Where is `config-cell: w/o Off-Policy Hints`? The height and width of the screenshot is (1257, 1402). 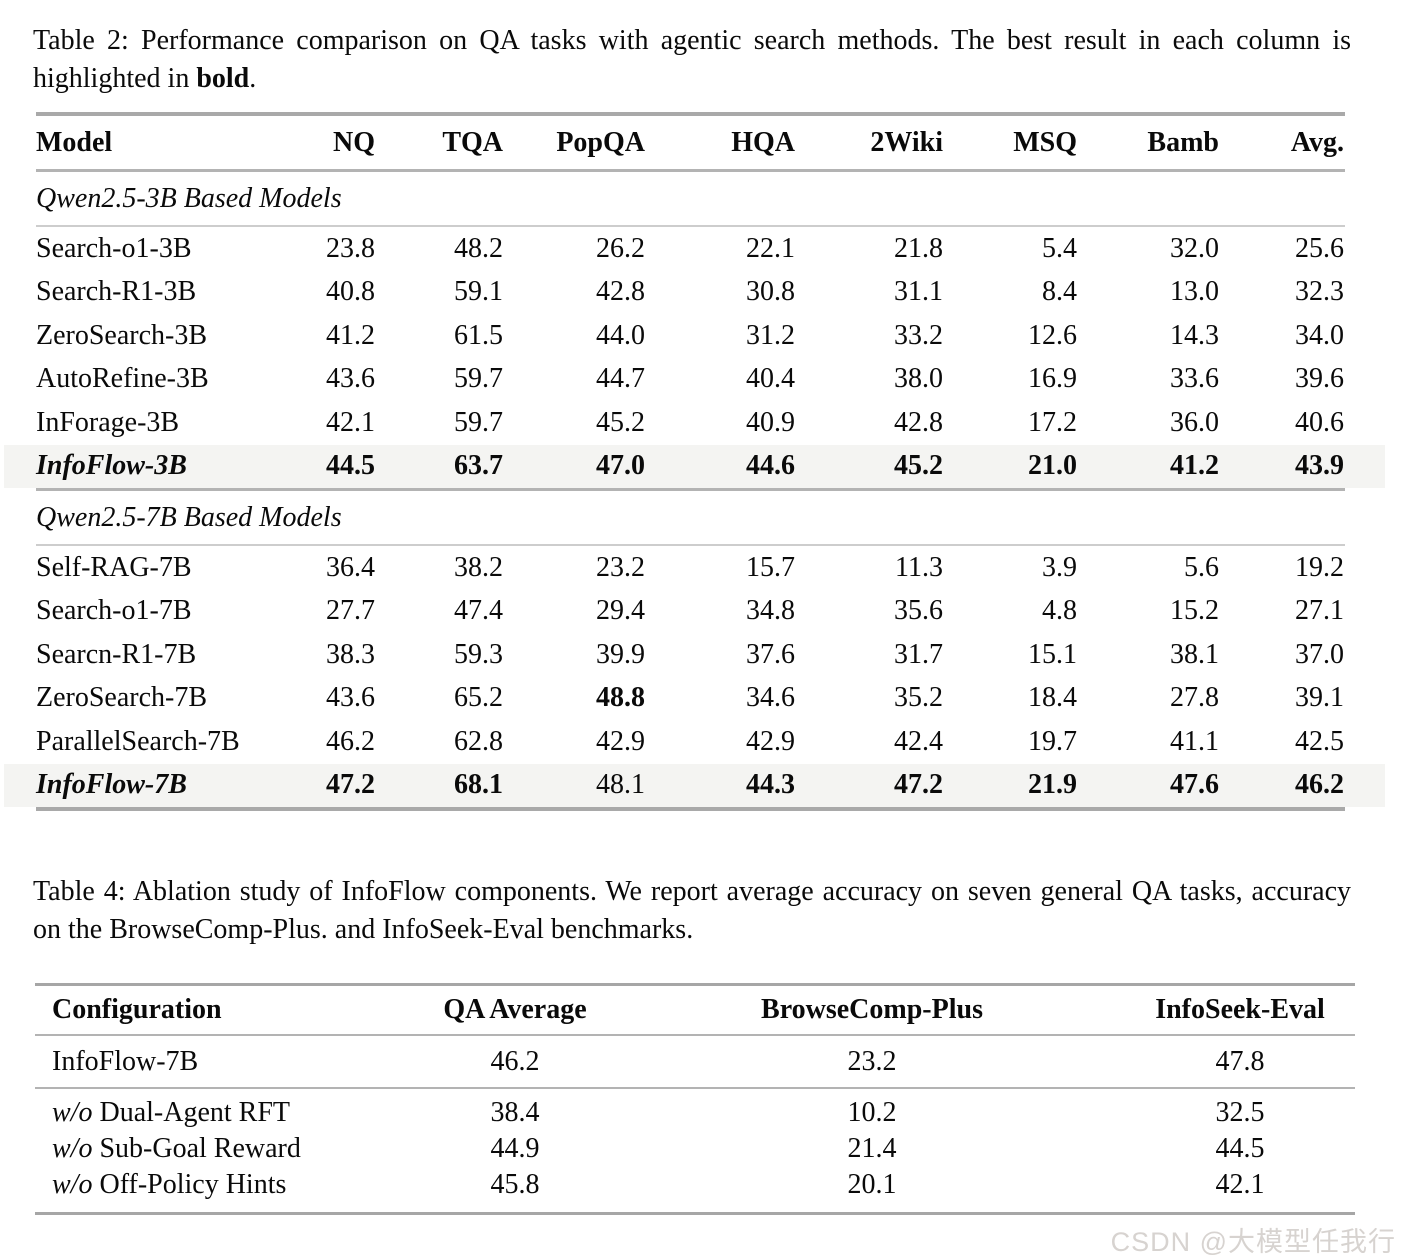 config-cell: w/o Off-Policy Hints is located at coordinates (223, 1185).